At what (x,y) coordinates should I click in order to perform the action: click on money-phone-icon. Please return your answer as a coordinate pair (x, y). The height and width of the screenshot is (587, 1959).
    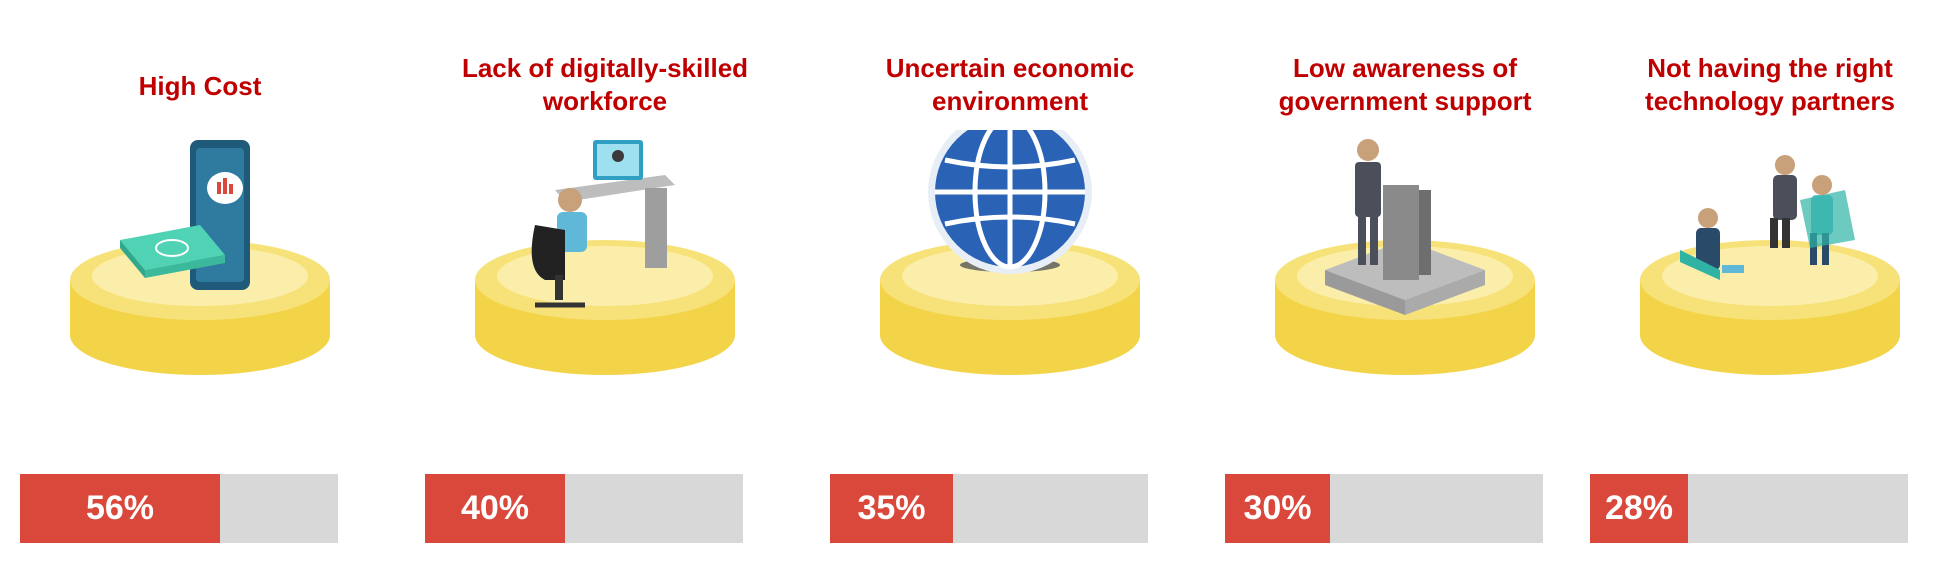
    Looking at the image, I should click on (200, 257).